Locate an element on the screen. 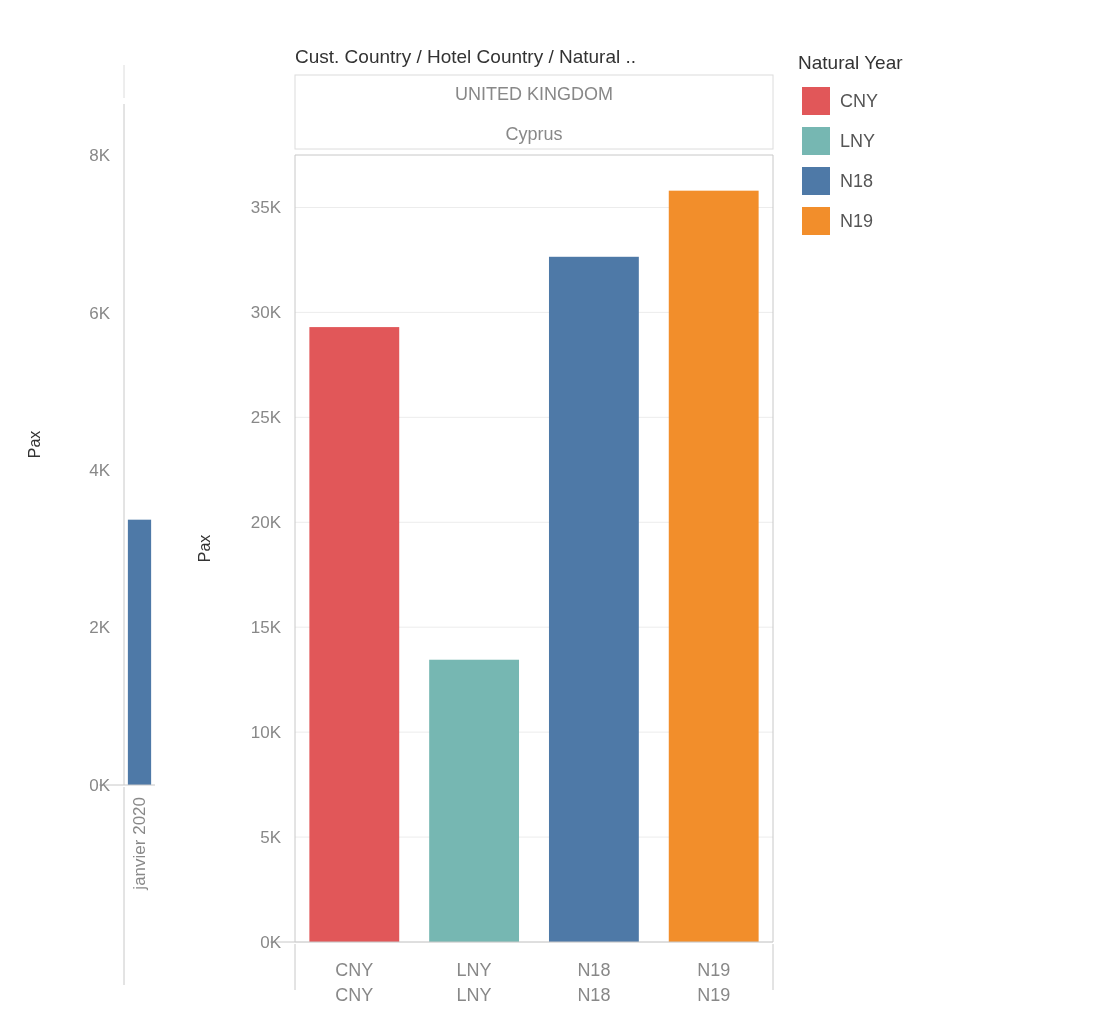  y-tick-label: 5K is located at coordinates (271, 838).